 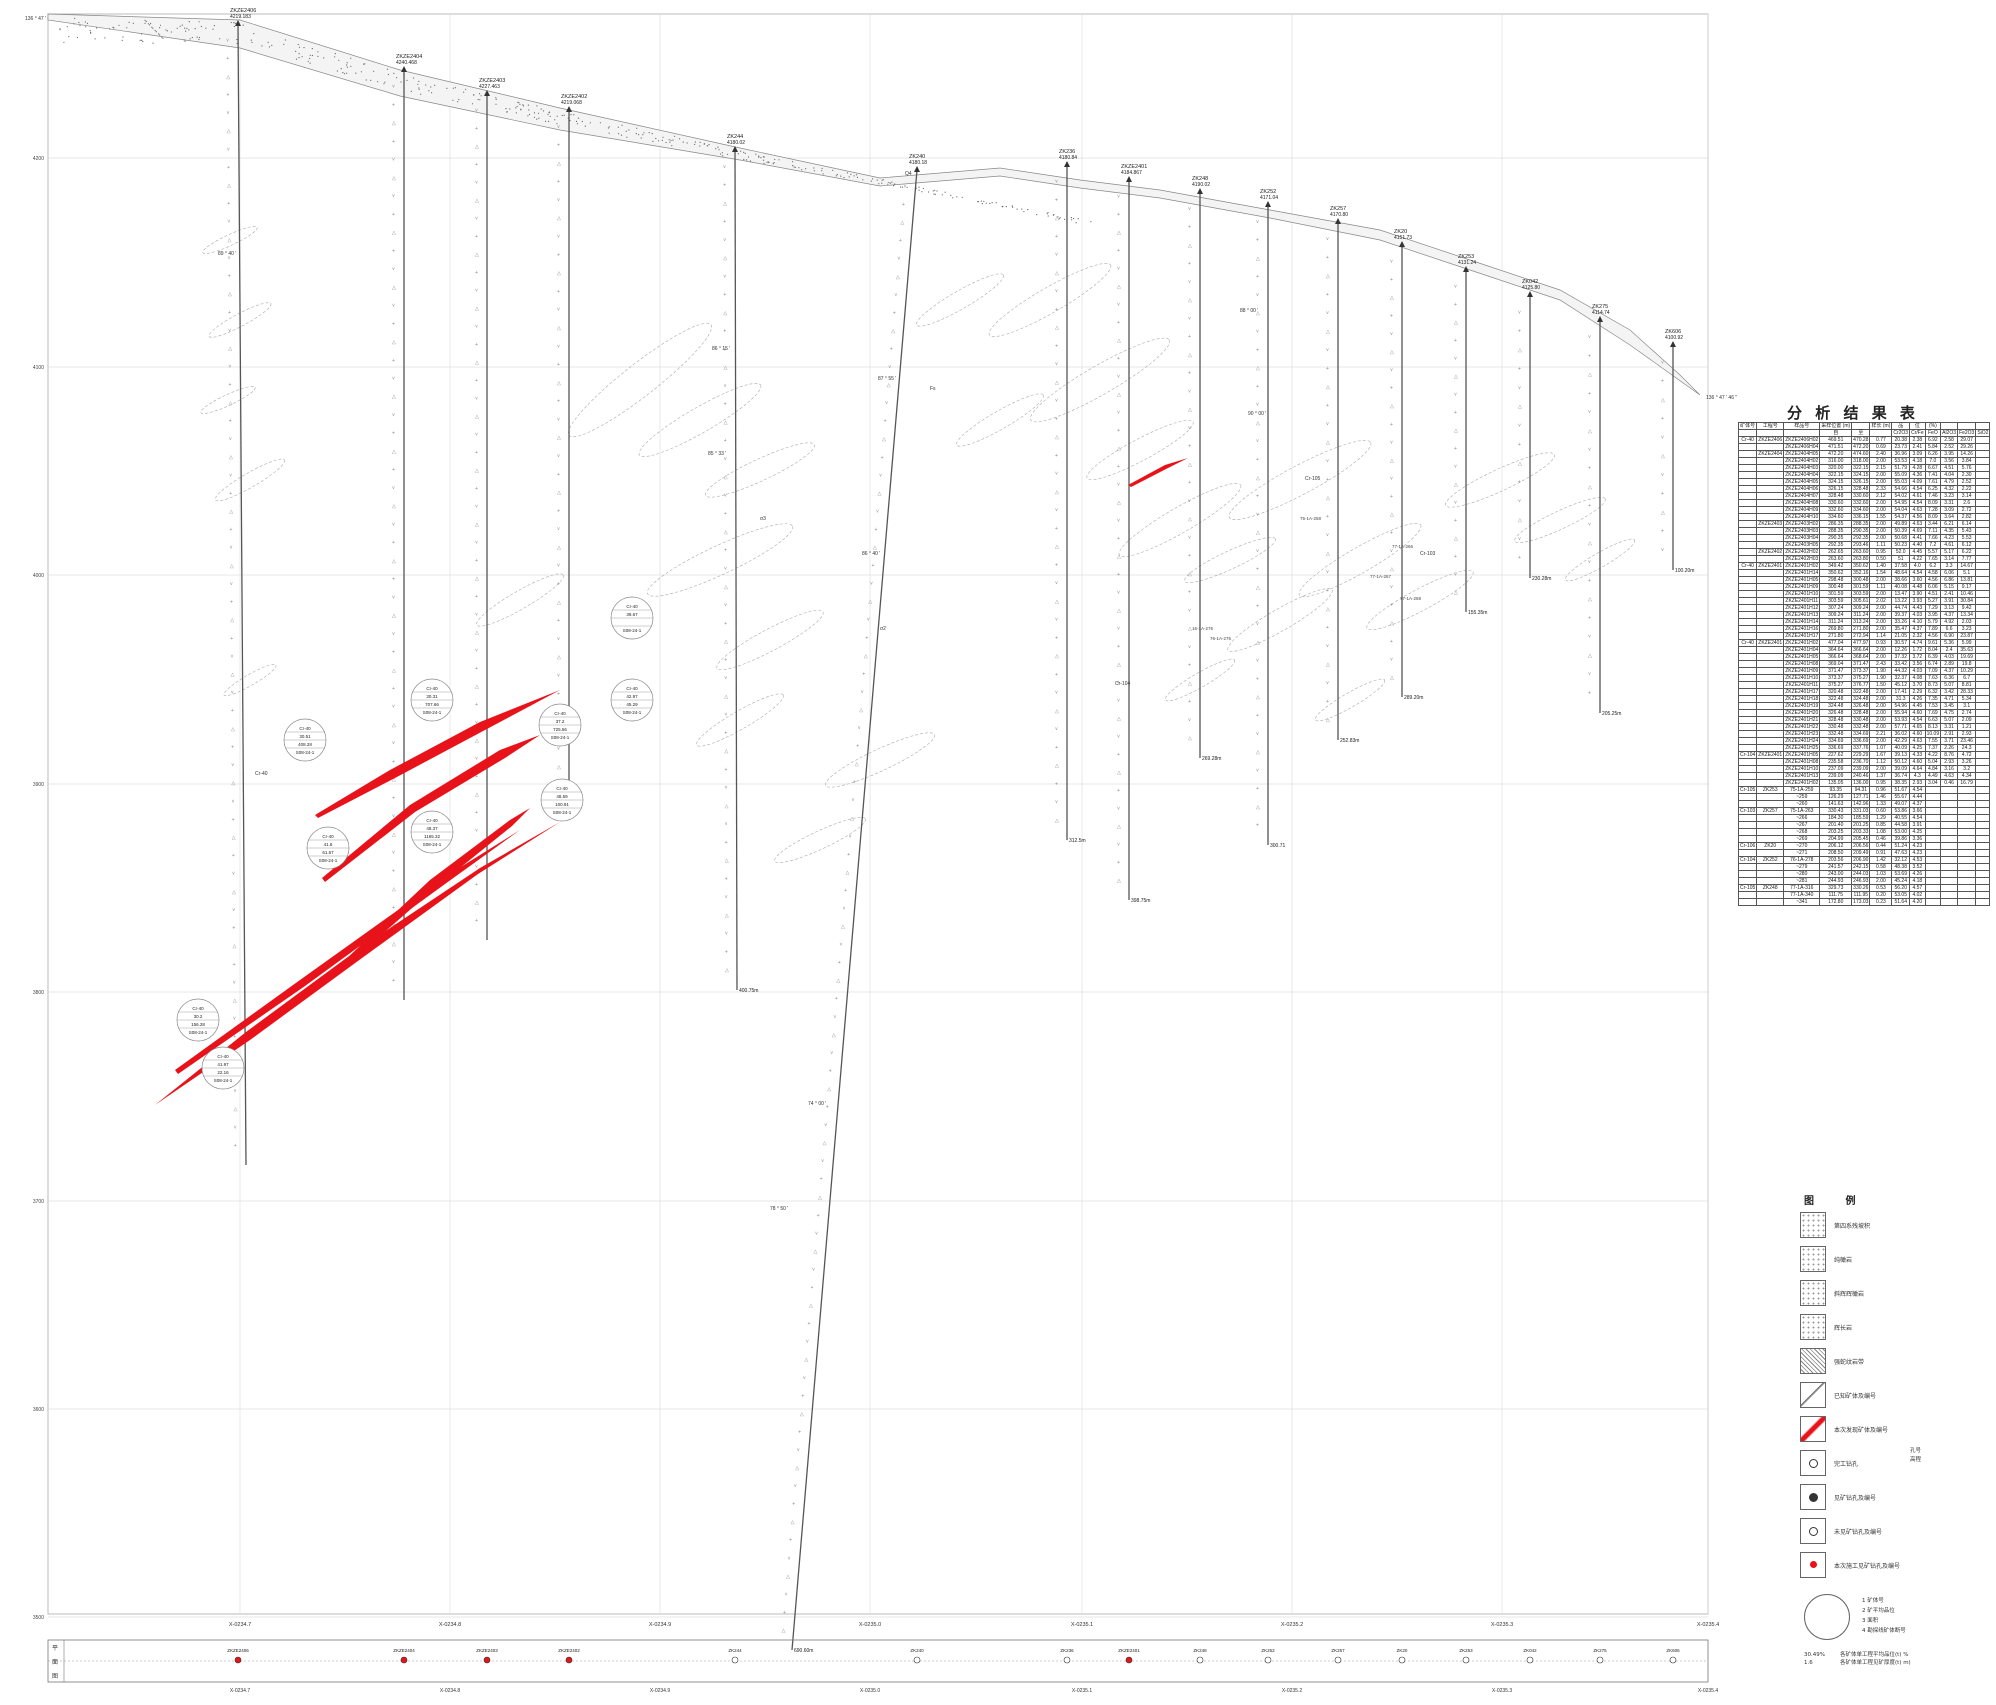 What do you see at coordinates (1901, 587) in the screenshot?
I see `table-cell: 40.08` at bounding box center [1901, 587].